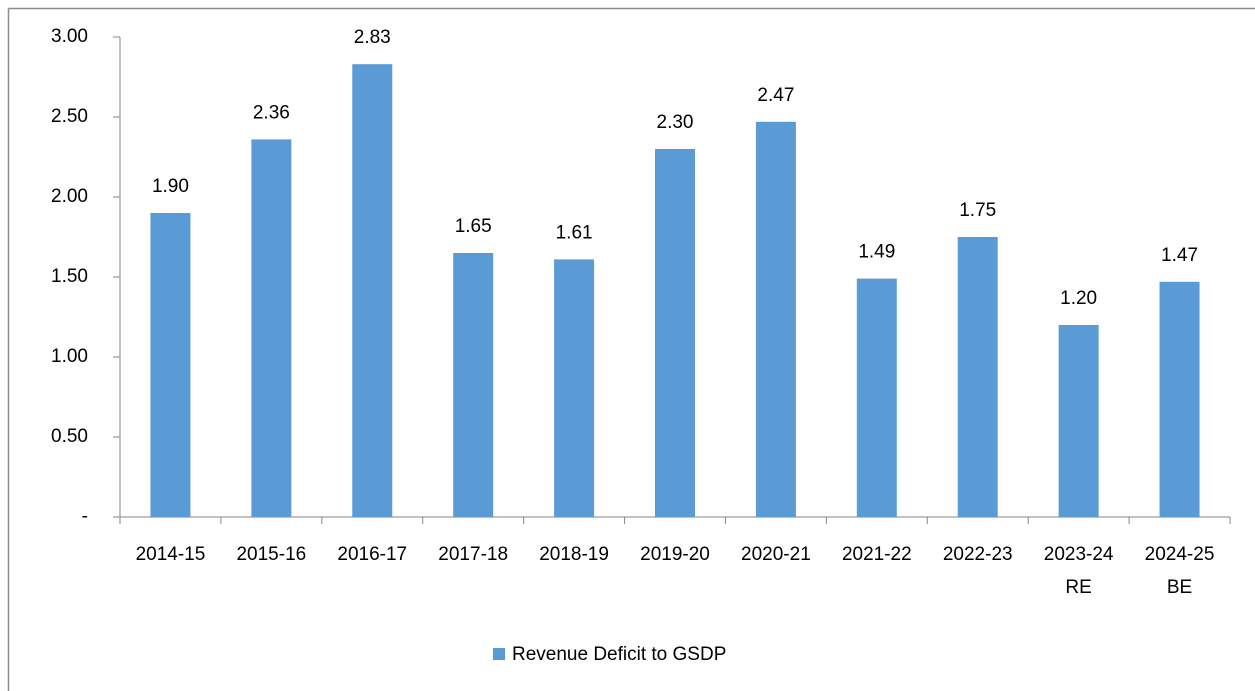 The width and height of the screenshot is (1255, 691). I want to click on data-label: 1.65, so click(473, 226).